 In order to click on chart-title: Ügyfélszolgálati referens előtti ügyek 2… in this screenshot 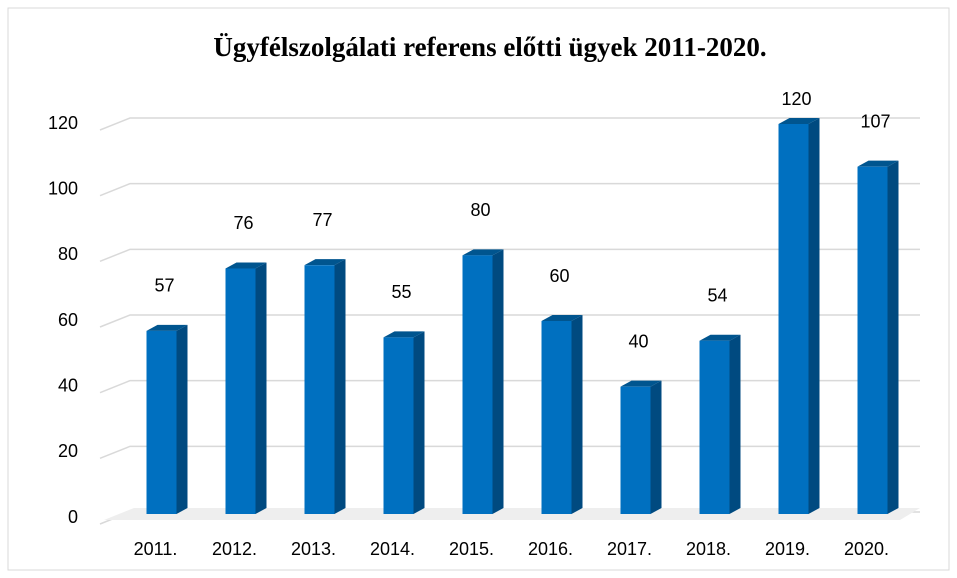, I will do `click(489, 47)`.